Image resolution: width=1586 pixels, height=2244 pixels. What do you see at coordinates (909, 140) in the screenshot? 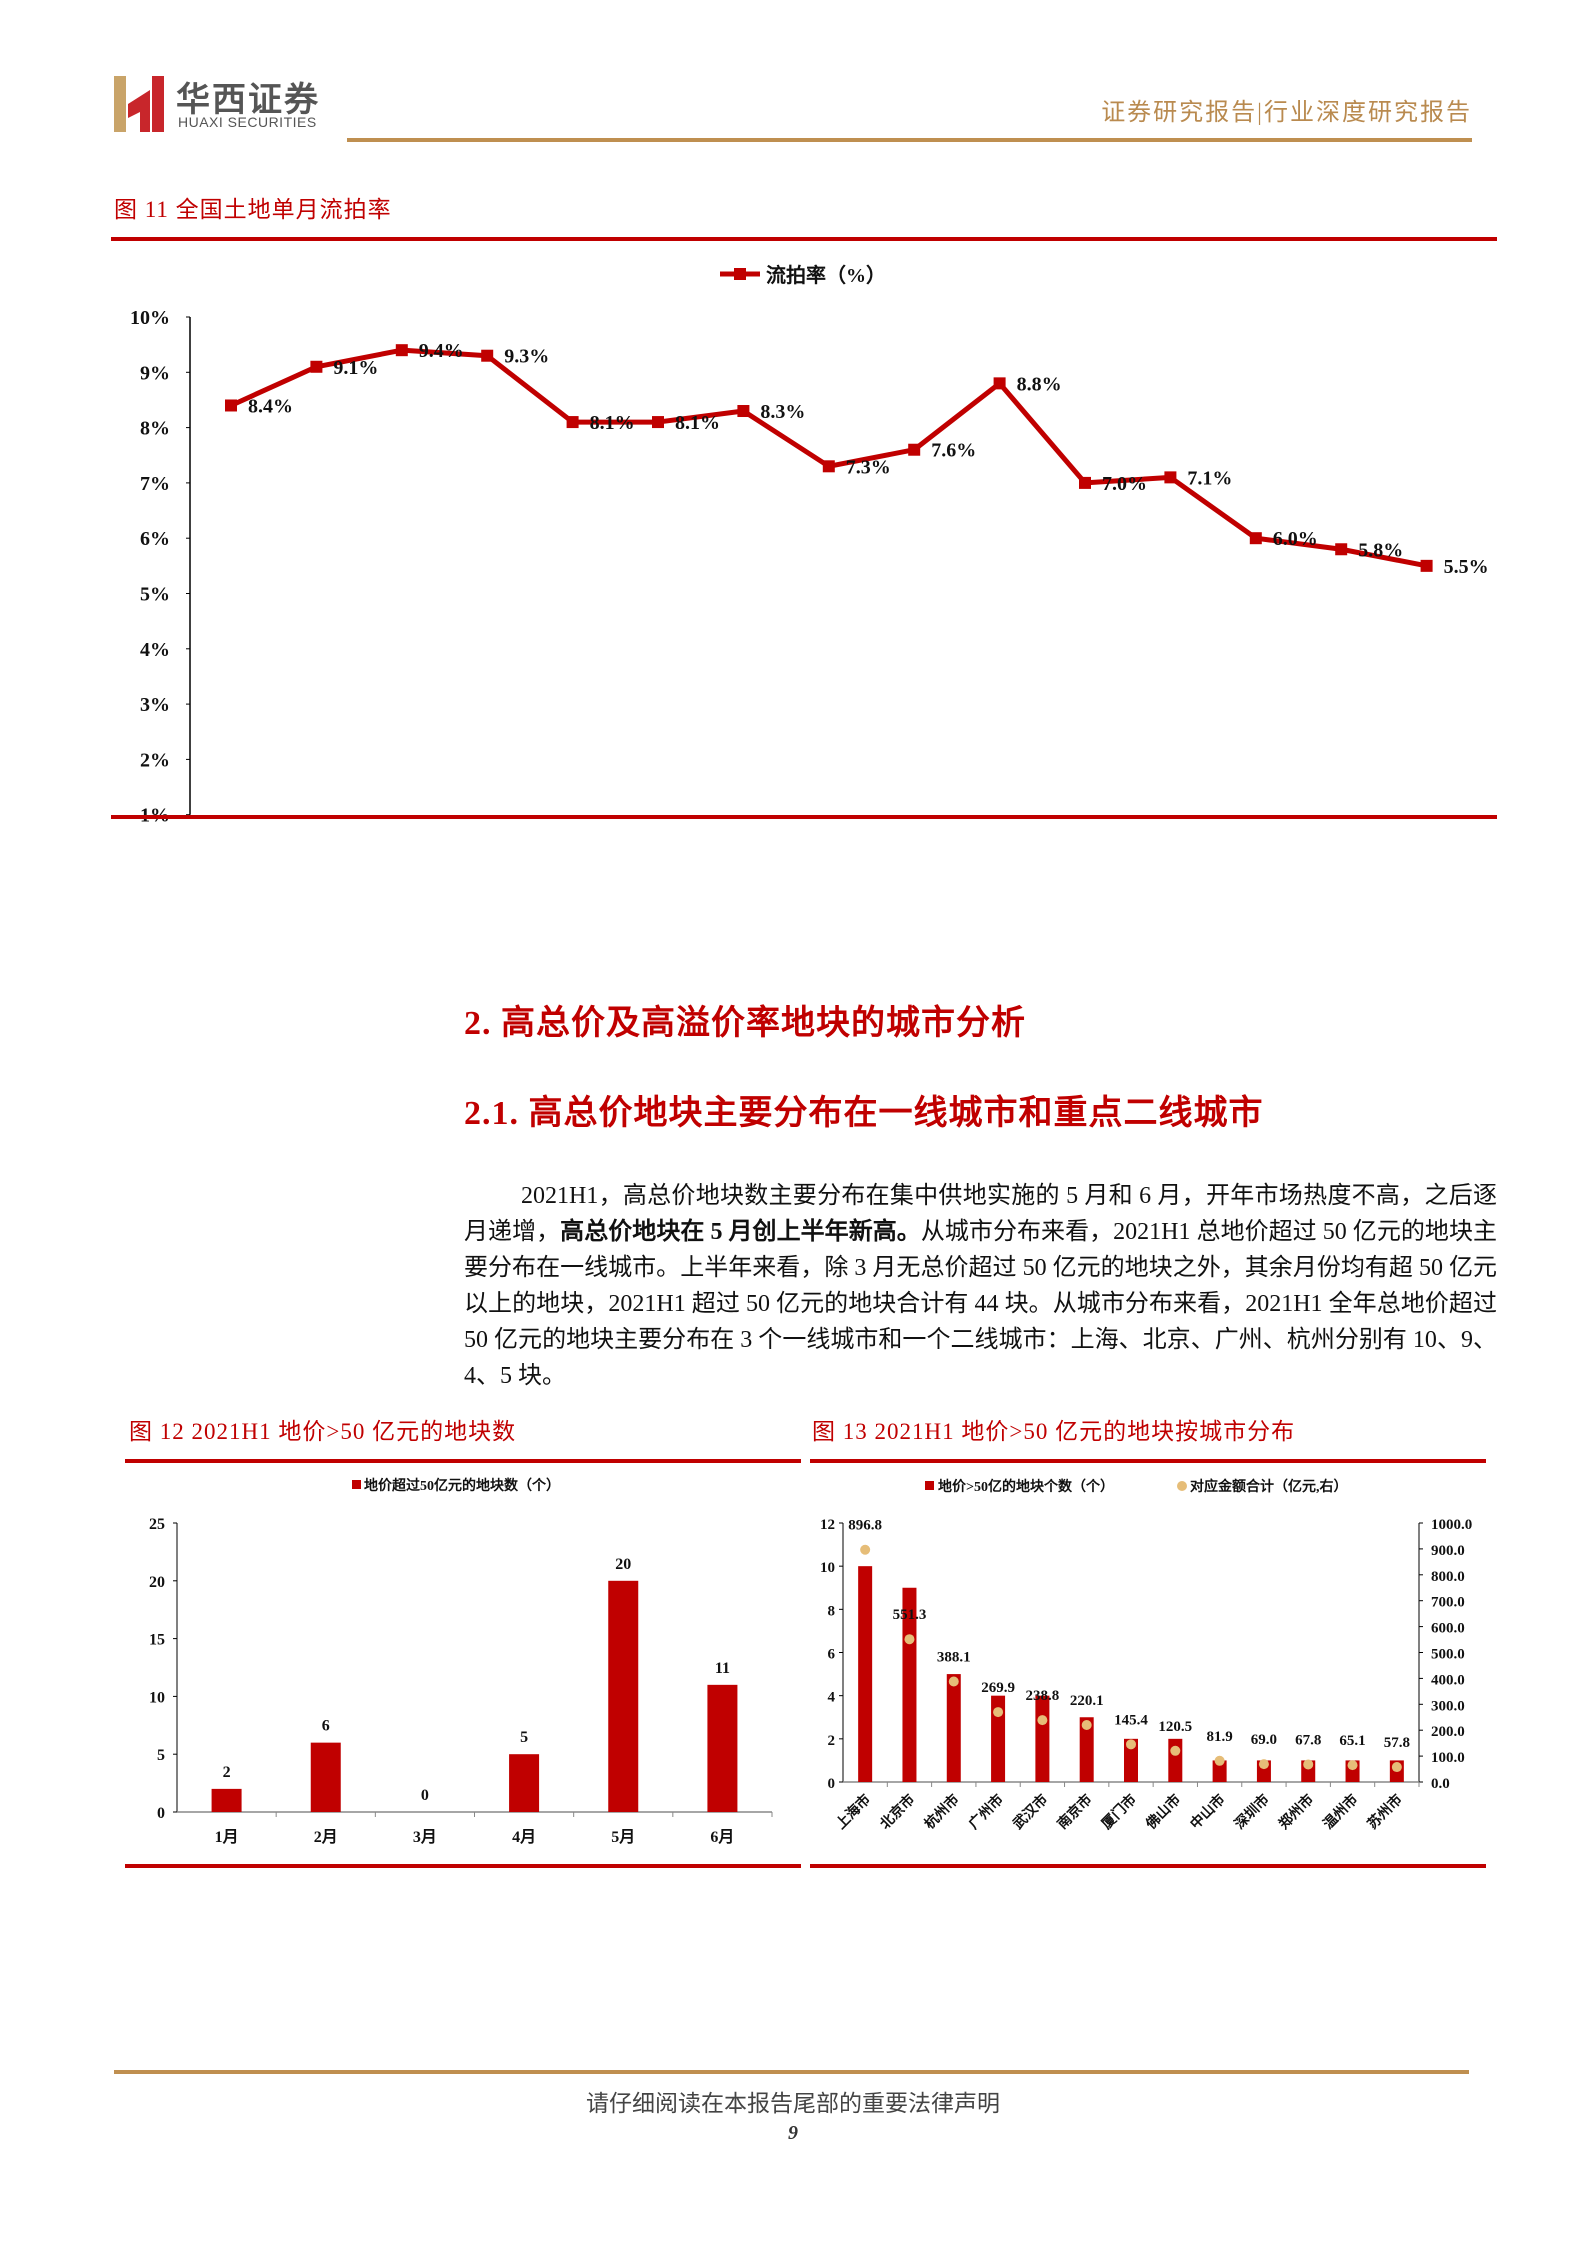
I see `header-divider` at bounding box center [909, 140].